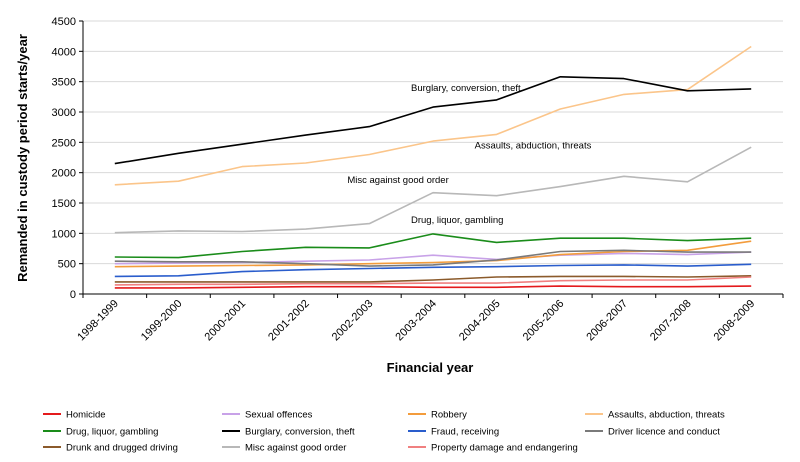 Image resolution: width=800 pixels, height=462 pixels. I want to click on annotation-label: Misc against good order, so click(397, 180).